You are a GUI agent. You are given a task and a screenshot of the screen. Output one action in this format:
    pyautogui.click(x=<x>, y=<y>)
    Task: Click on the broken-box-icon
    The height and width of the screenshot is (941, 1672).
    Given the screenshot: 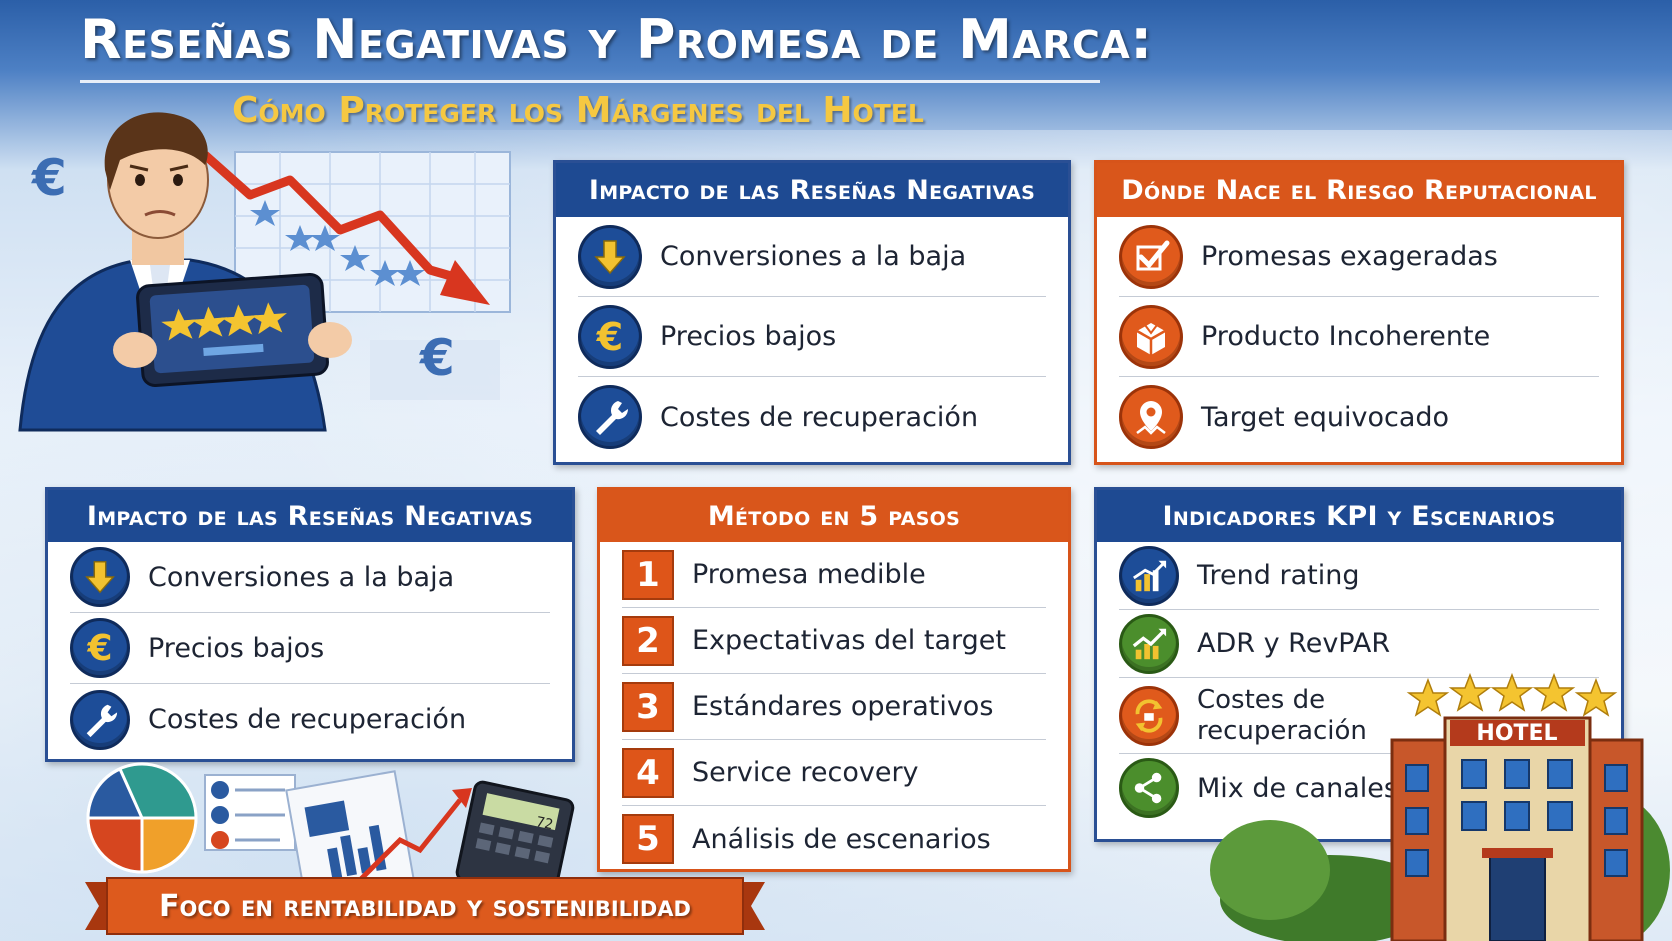 What is the action you would take?
    pyautogui.click(x=1151, y=336)
    